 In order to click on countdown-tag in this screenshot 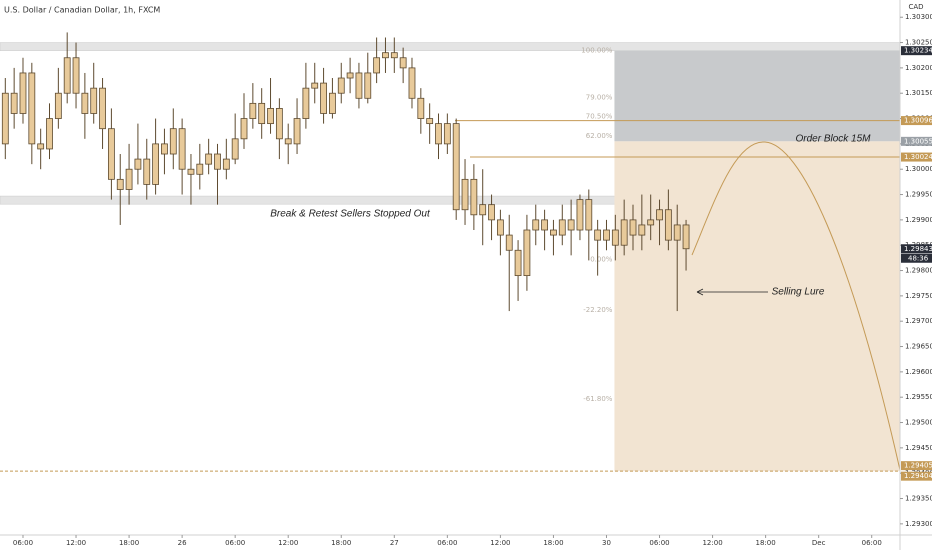, I will do `click(916, 258)`.